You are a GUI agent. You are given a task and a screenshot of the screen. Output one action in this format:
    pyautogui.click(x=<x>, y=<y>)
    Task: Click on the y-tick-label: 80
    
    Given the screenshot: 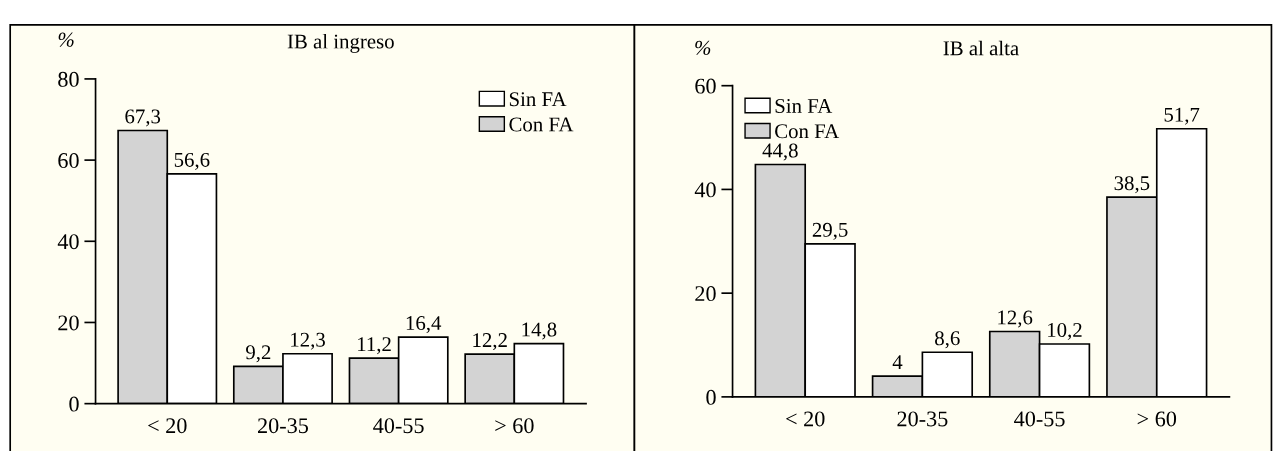 What is the action you would take?
    pyautogui.click(x=68, y=79)
    